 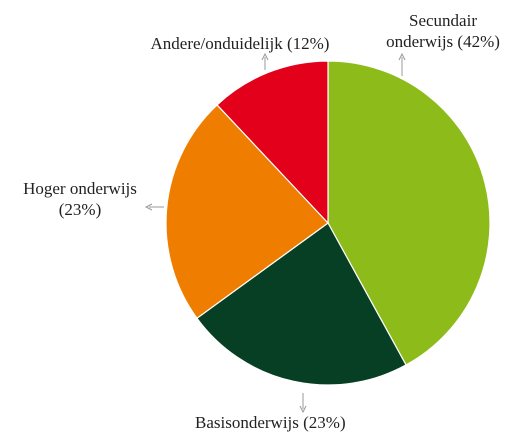 What do you see at coordinates (272, 142) in the screenshot?
I see `pie-slice` at bounding box center [272, 142].